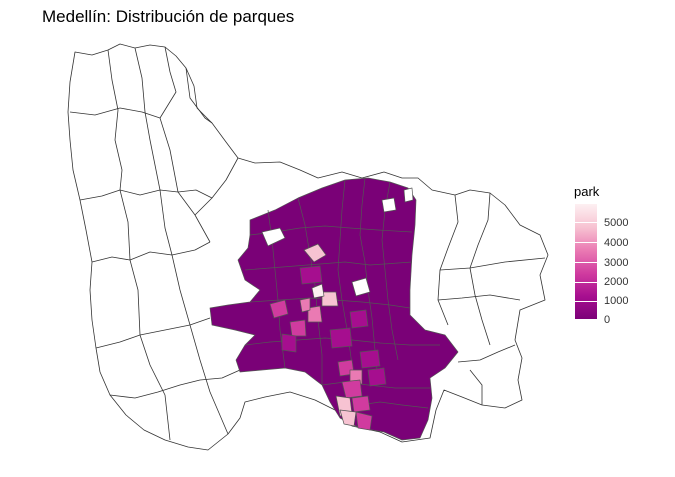 The width and height of the screenshot is (675, 477). What do you see at coordinates (616, 243) in the screenshot?
I see `legend-label: 4000` at bounding box center [616, 243].